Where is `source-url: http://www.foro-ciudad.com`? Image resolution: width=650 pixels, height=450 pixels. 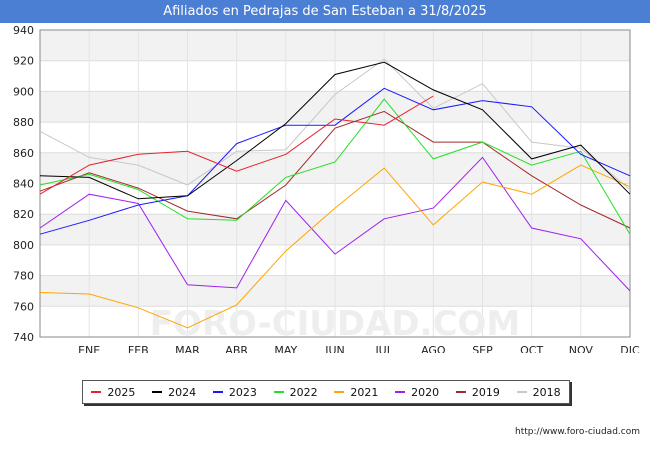 source-url: http://www.foro-ciudad.com is located at coordinates (577, 432).